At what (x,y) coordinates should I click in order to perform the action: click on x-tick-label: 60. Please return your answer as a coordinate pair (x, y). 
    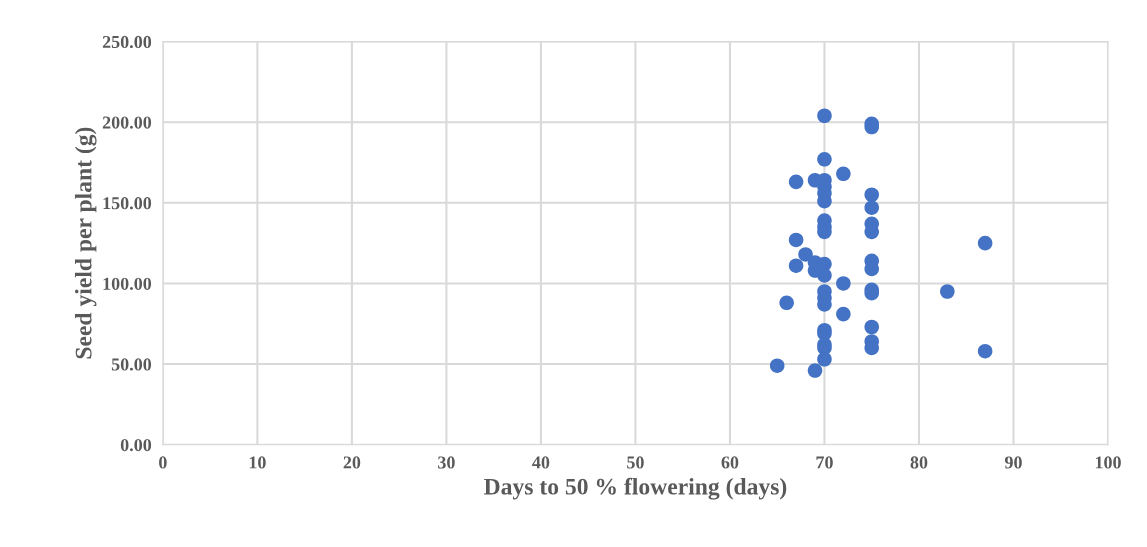
    Looking at the image, I should click on (730, 462).